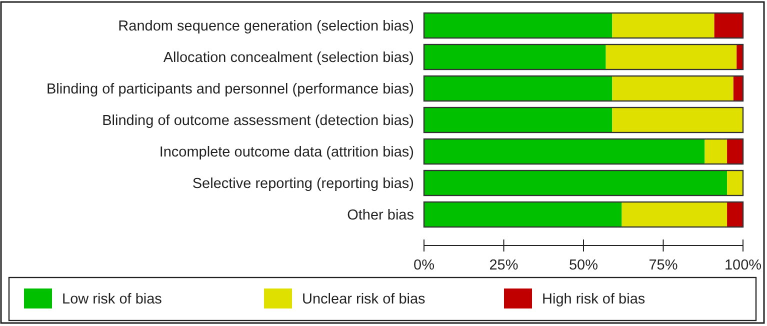  Describe the element at coordinates (424, 266) in the screenshot. I see `x-tick-label: 0%` at that location.